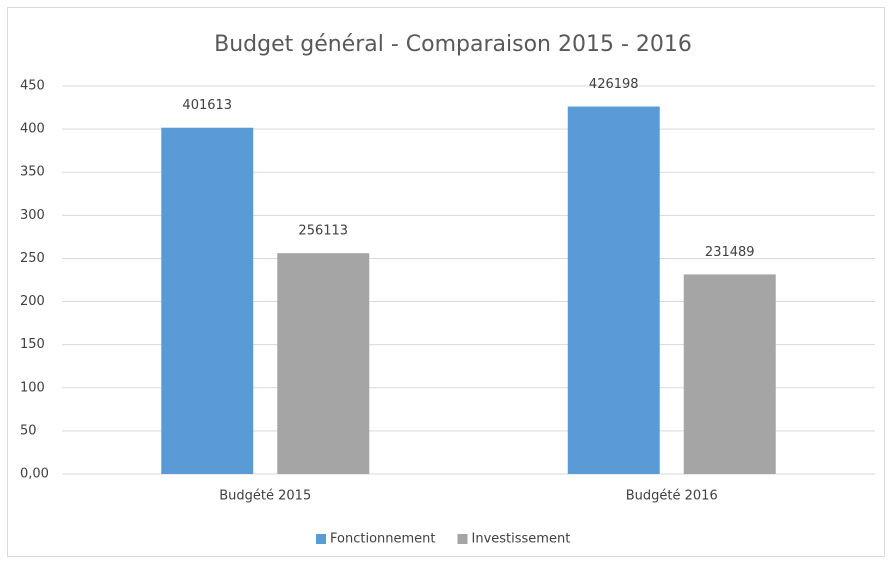 The image size is (892, 564). What do you see at coordinates (32, 86) in the screenshot?
I see `y-tick-label: 450` at bounding box center [32, 86].